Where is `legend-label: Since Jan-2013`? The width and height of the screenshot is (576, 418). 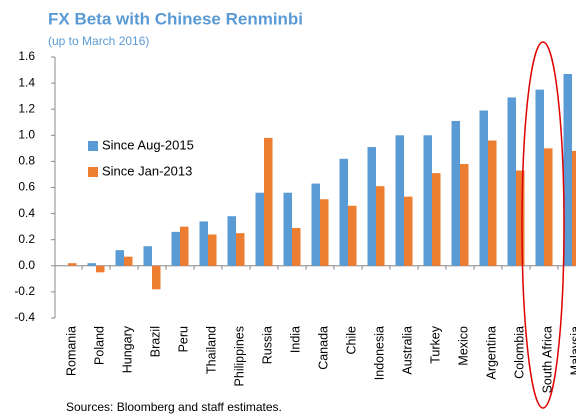 legend-label: Since Jan-2013 is located at coordinates (147, 170).